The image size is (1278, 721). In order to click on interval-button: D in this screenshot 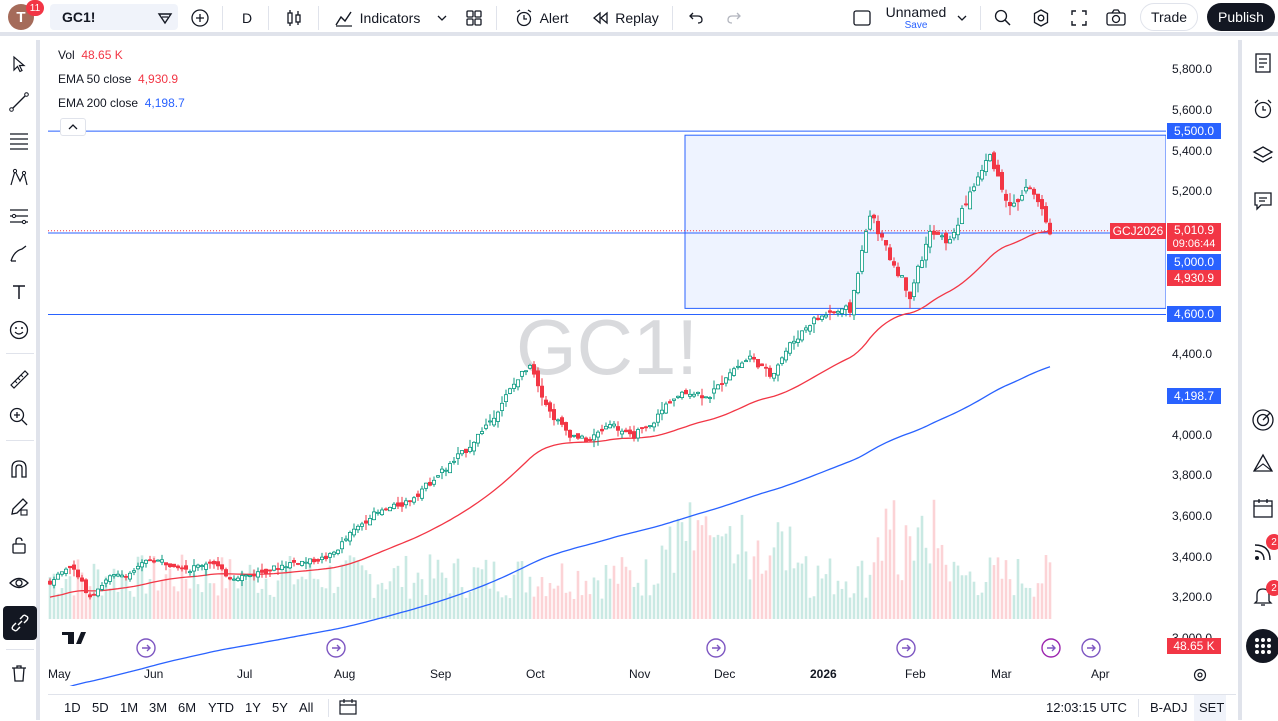, I will do `click(247, 18)`.